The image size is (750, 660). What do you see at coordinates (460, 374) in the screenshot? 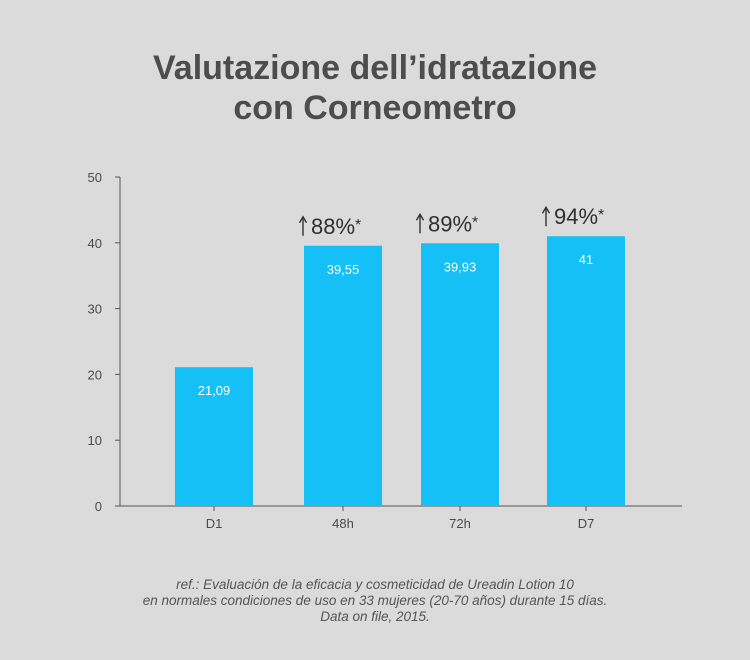
I see `bar-72h` at bounding box center [460, 374].